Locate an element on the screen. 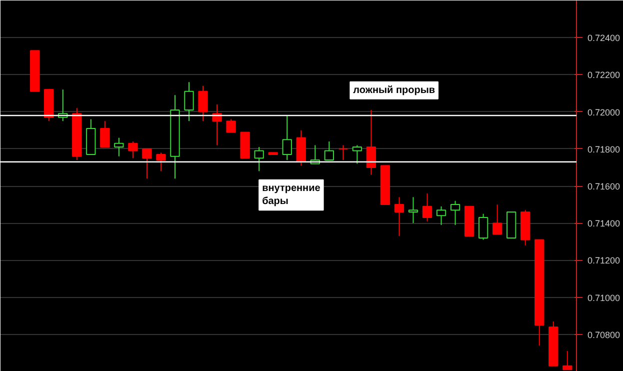  y-tick-label: 0.70800 is located at coordinates (604, 335).